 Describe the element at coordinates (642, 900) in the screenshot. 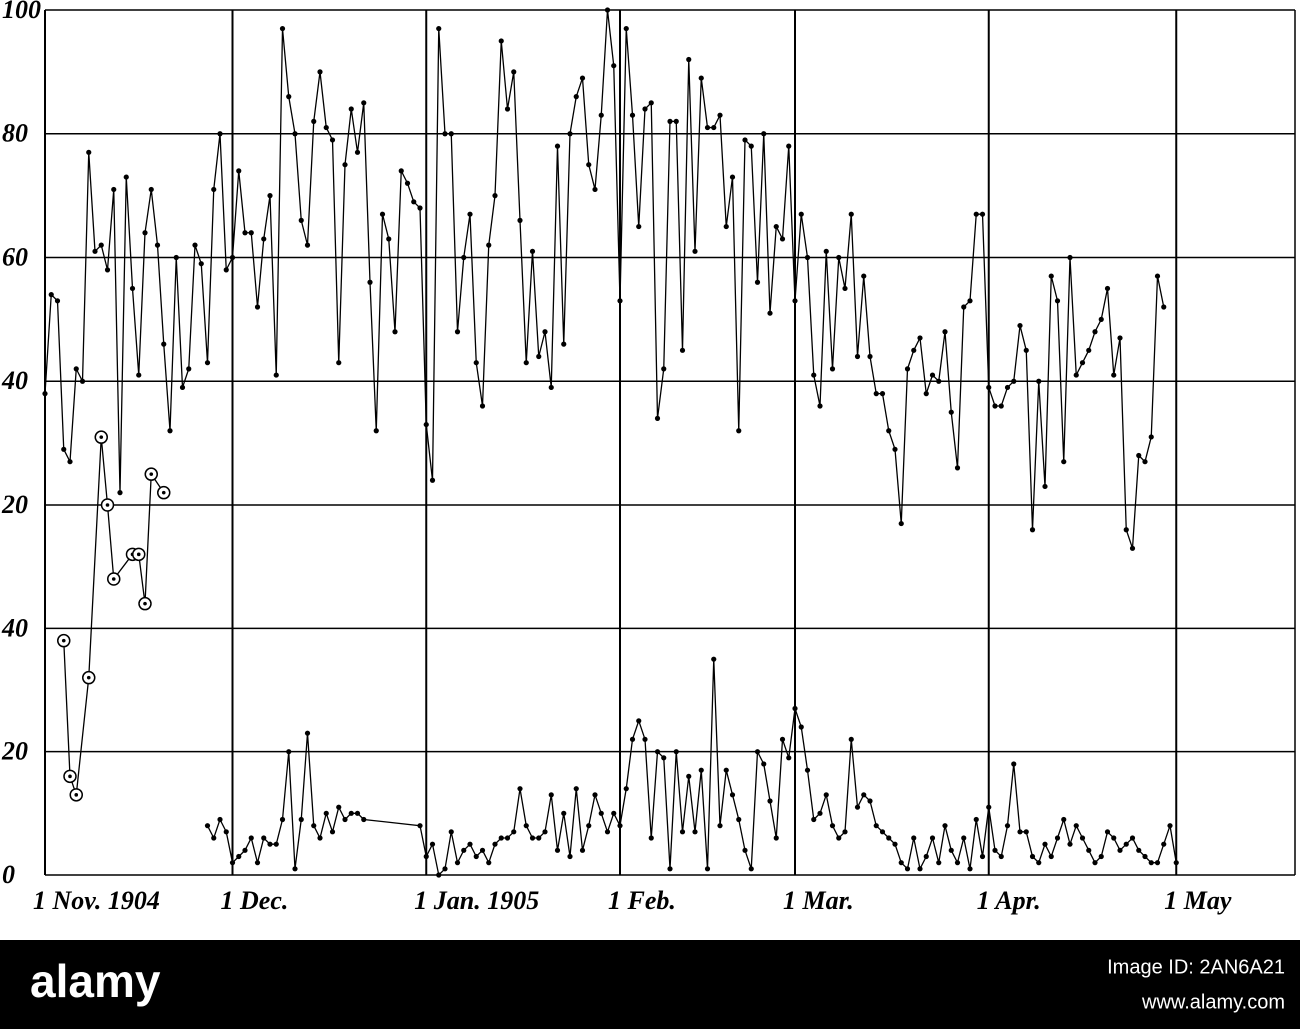

I see `x-tick-label: 1 Feb.` at that location.